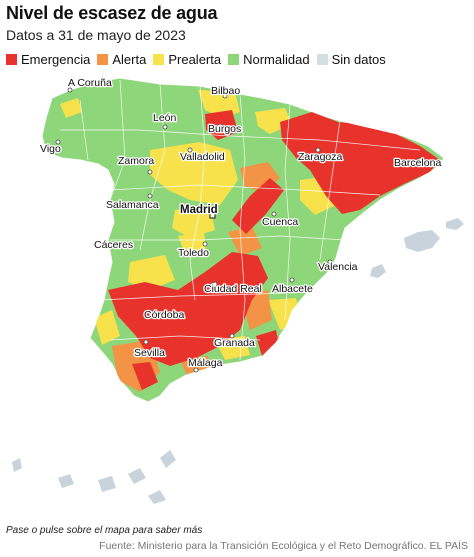 This screenshot has height=557, width=474. I want to click on region-prealerta-galicia, so click(71, 108).